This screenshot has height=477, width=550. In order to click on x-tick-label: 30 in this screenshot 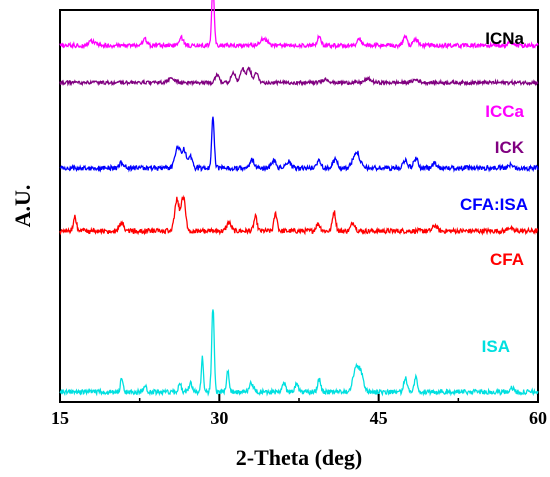, I will do `click(219, 418)`.